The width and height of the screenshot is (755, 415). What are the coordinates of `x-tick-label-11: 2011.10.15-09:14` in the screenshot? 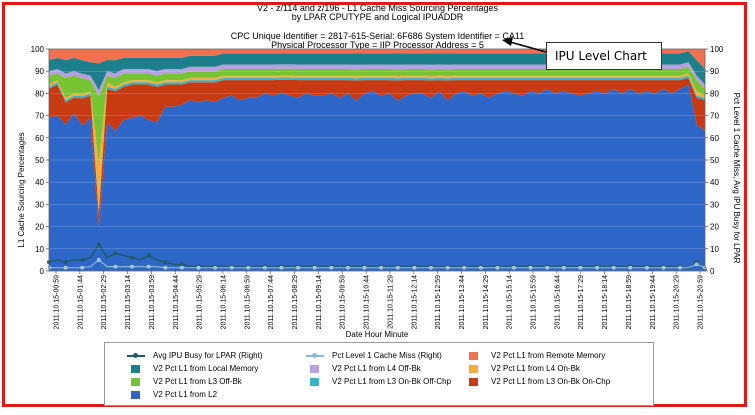 It's located at (319, 302).